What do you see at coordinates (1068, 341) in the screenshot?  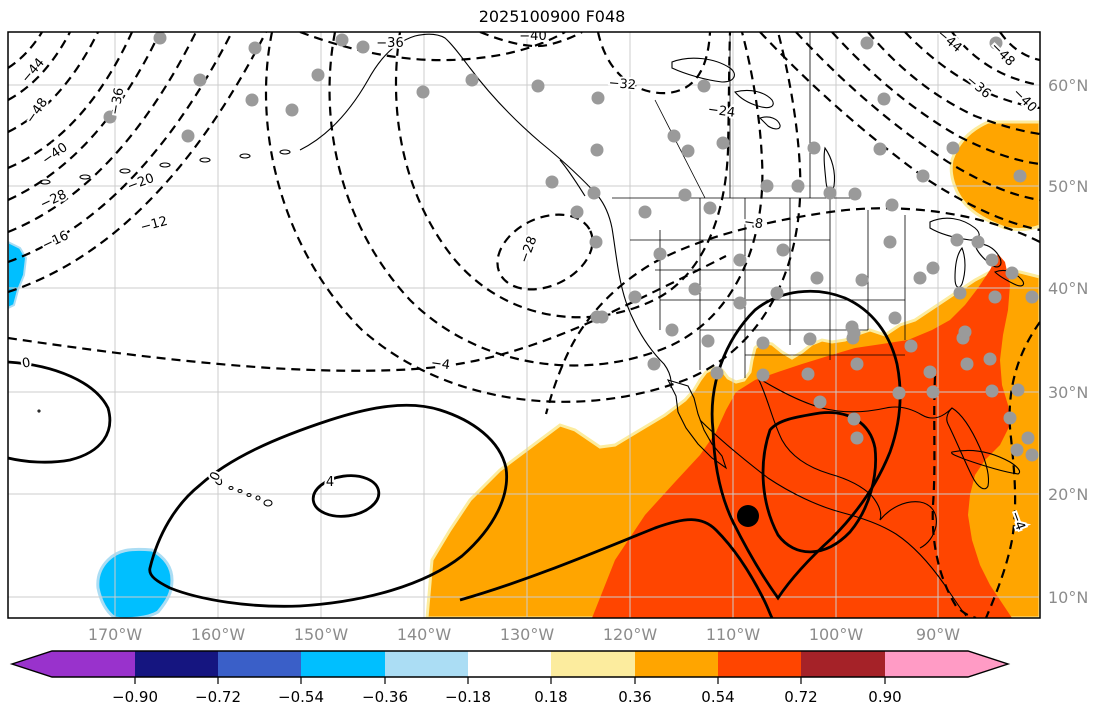 I see `y-tick-labels: 60°N 50°N 40°N 30°N 20°N 10°N` at bounding box center [1068, 341].